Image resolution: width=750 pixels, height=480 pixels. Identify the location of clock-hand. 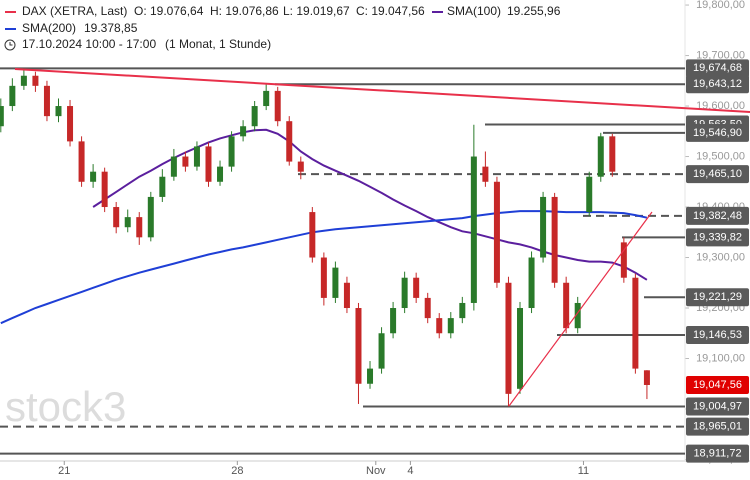
(11, 44).